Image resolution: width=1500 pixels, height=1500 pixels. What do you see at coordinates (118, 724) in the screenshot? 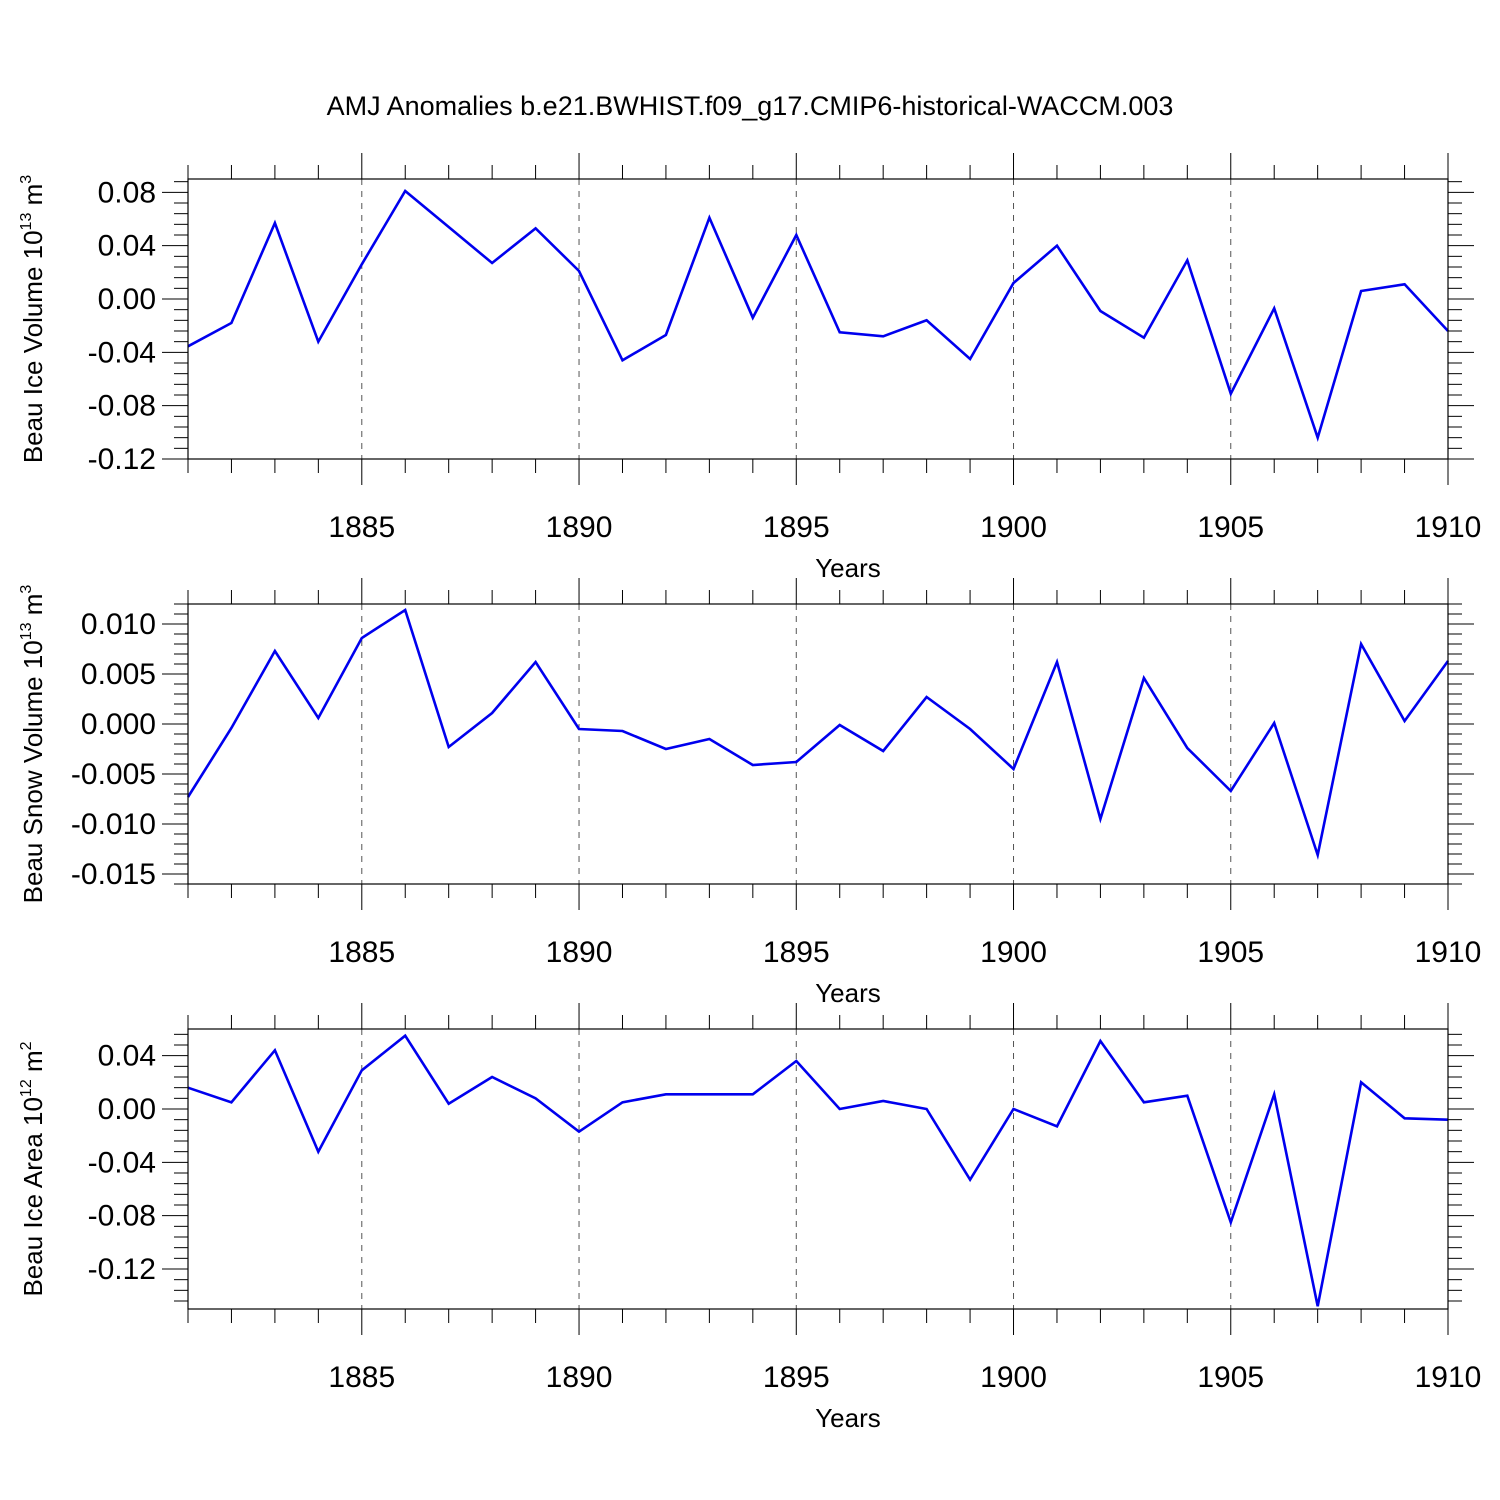
I see `y-tick-label: 0.000` at bounding box center [118, 724].